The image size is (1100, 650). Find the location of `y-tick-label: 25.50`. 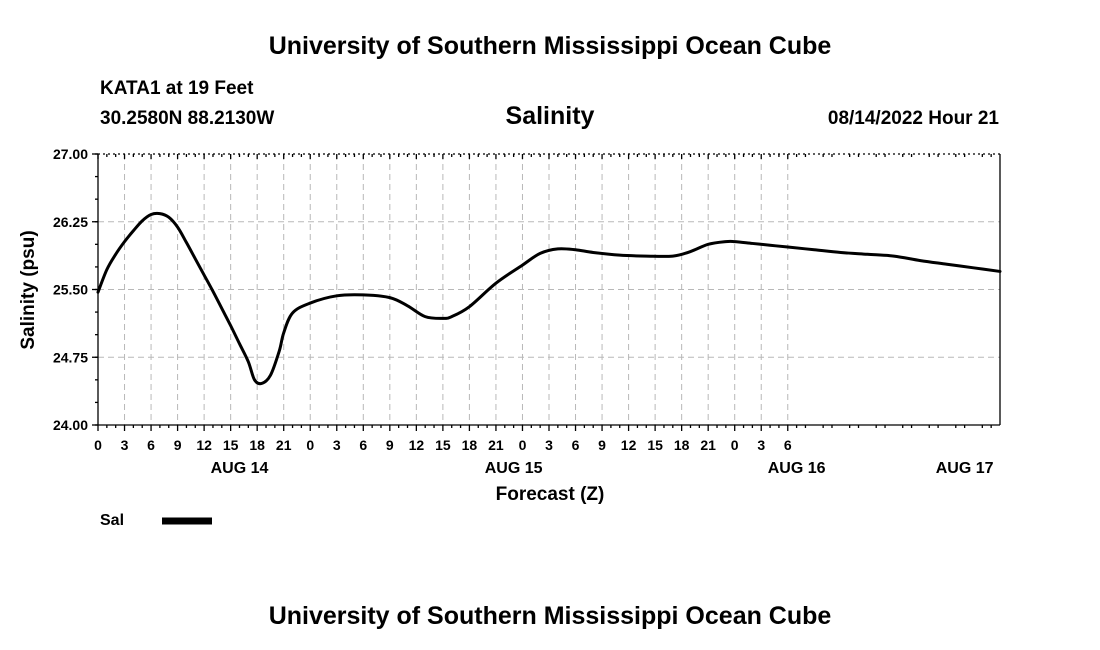

y-tick-label: 25.50 is located at coordinates (70, 290).